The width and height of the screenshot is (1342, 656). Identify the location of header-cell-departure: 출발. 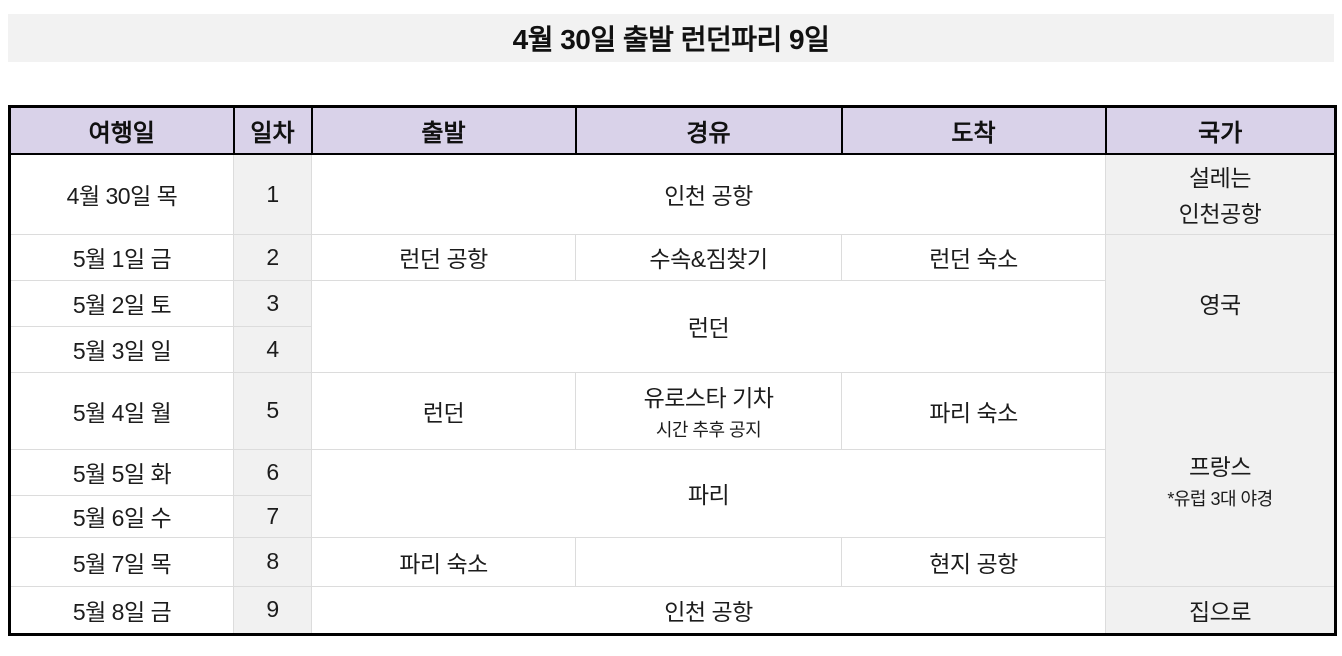
(443, 130).